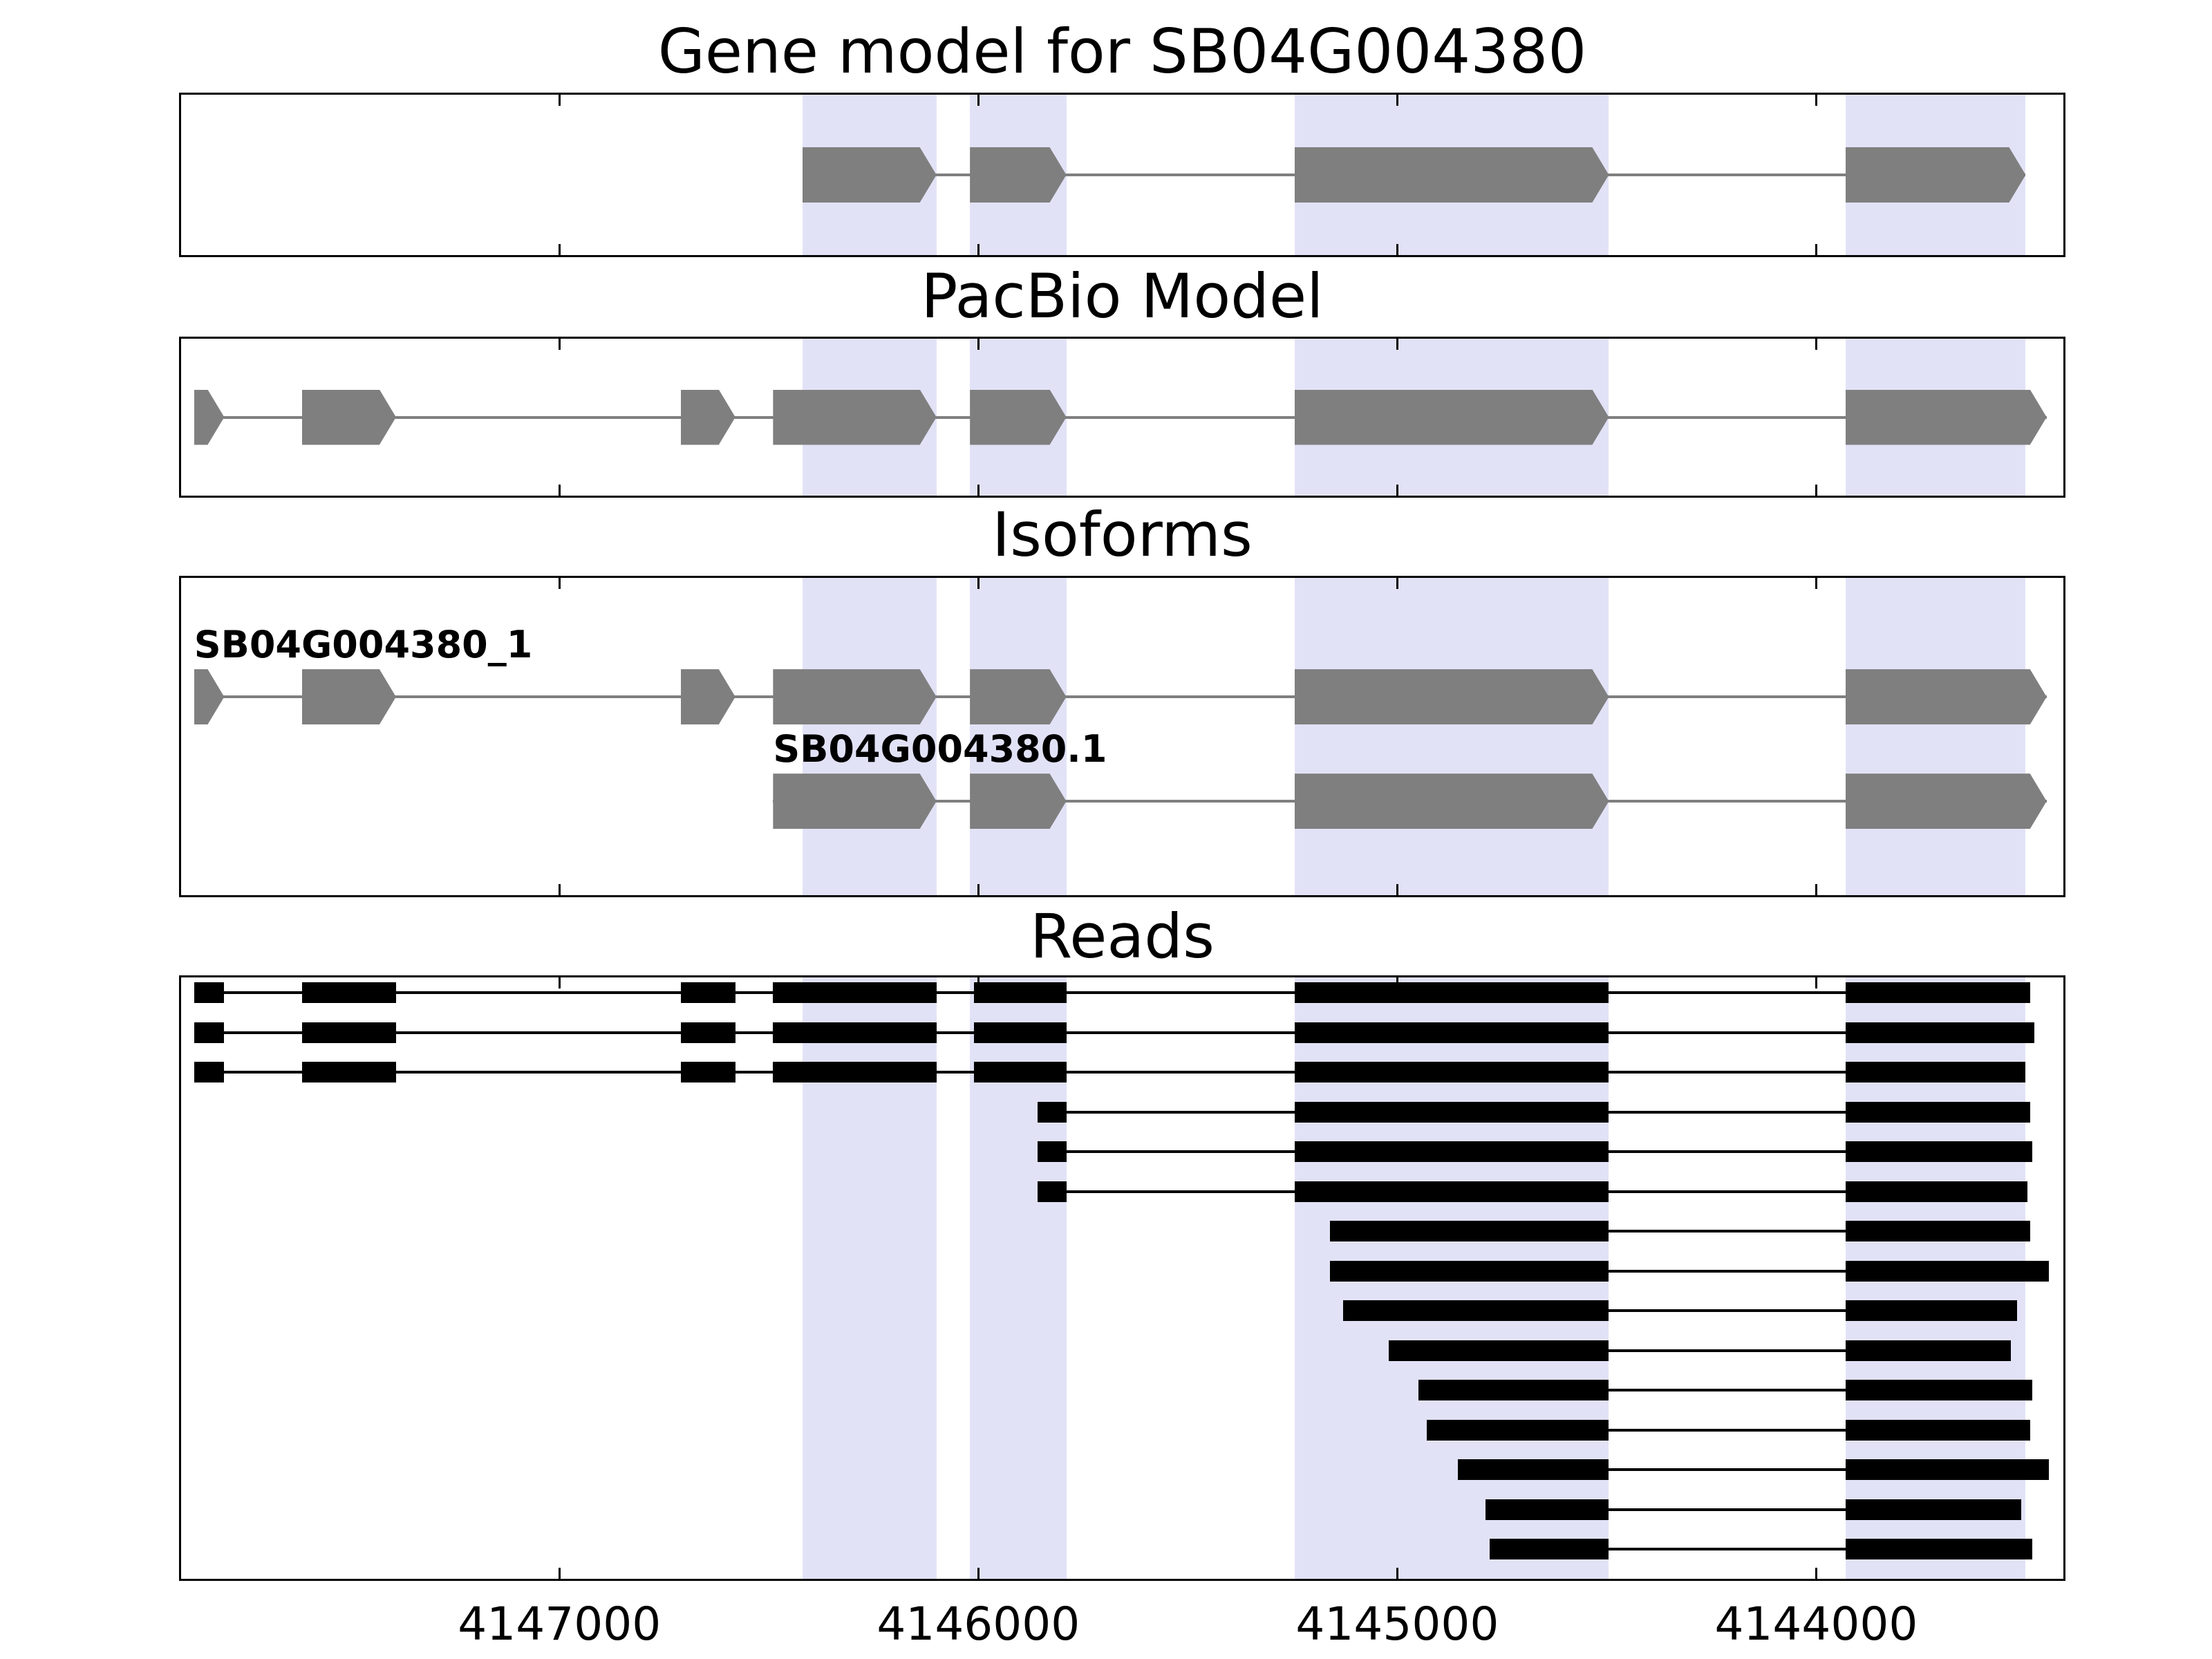  Describe the element at coordinates (1397, 1624) in the screenshot. I see `x-tick-label: 4145000` at that location.